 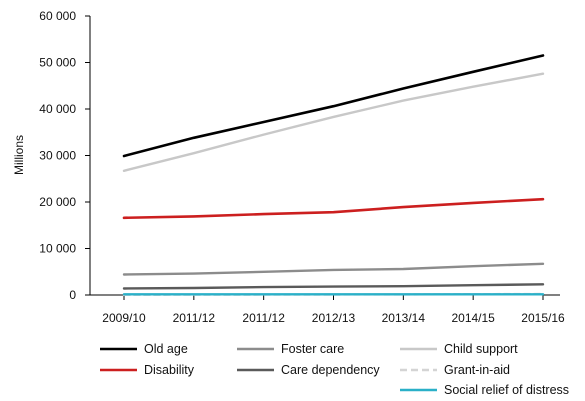 What do you see at coordinates (477, 370) in the screenshot?
I see `legend-label-grant-in-aid: Grant-in-aid` at bounding box center [477, 370].